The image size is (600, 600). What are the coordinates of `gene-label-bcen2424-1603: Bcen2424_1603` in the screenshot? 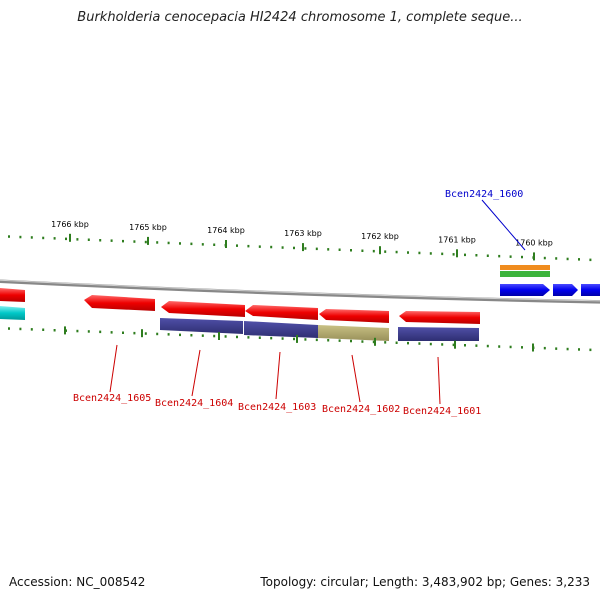 It's located at (277, 407).